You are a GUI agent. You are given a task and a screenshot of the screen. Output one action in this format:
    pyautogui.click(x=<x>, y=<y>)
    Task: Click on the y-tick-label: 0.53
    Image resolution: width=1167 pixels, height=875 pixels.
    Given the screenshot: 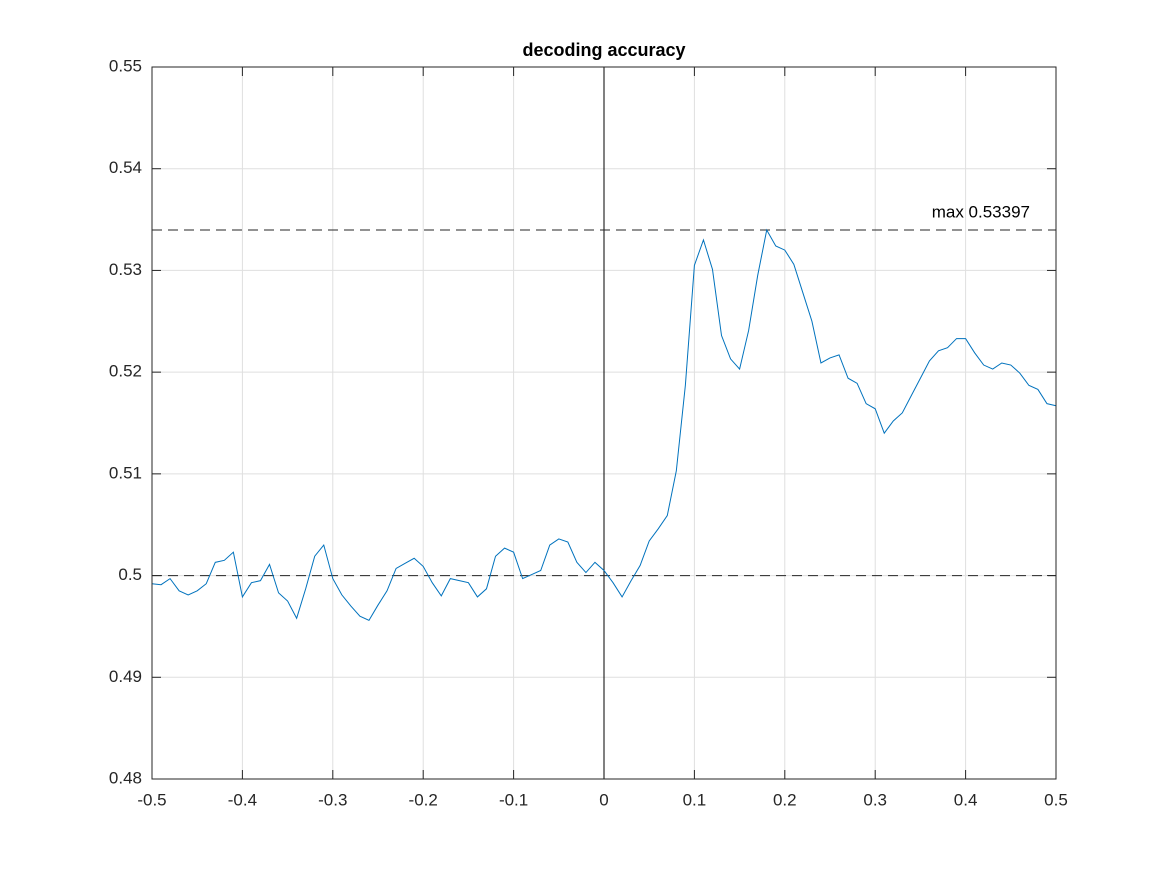 What is the action you would take?
    pyautogui.click(x=125, y=269)
    